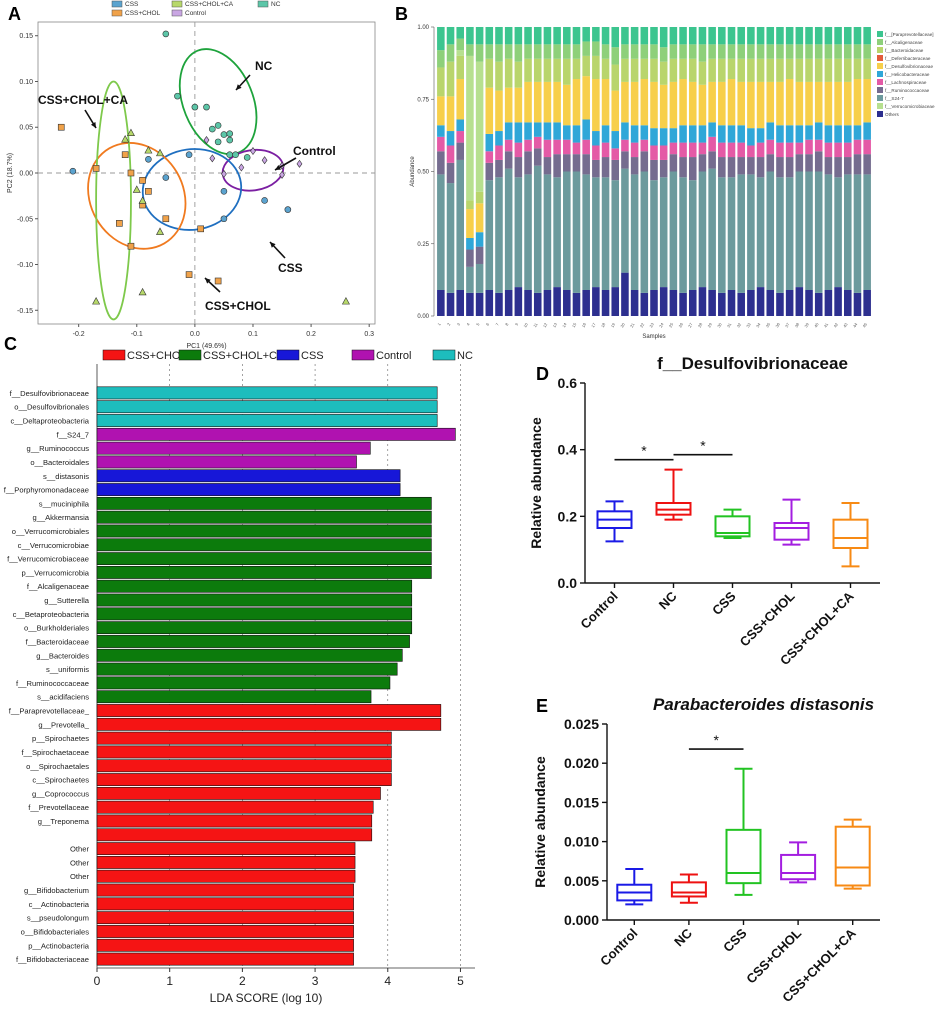  Describe the element at coordinates (58, 586) in the screenshot. I see `bar-label: f__Alcaligenaceae` at that location.